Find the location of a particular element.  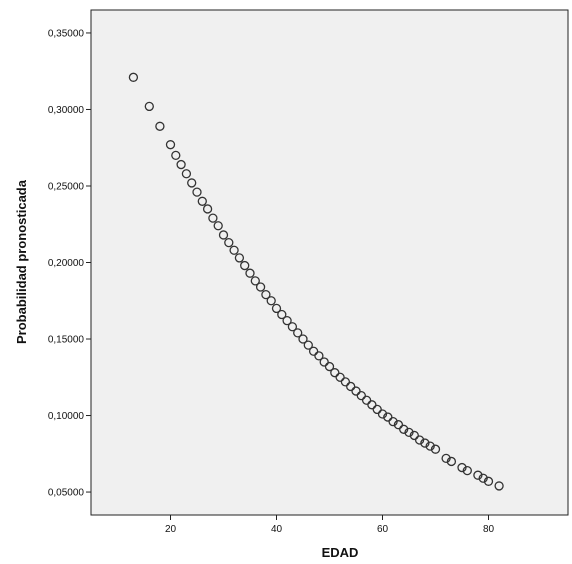

y-tick-label: 0,25000 is located at coordinates (66, 186).